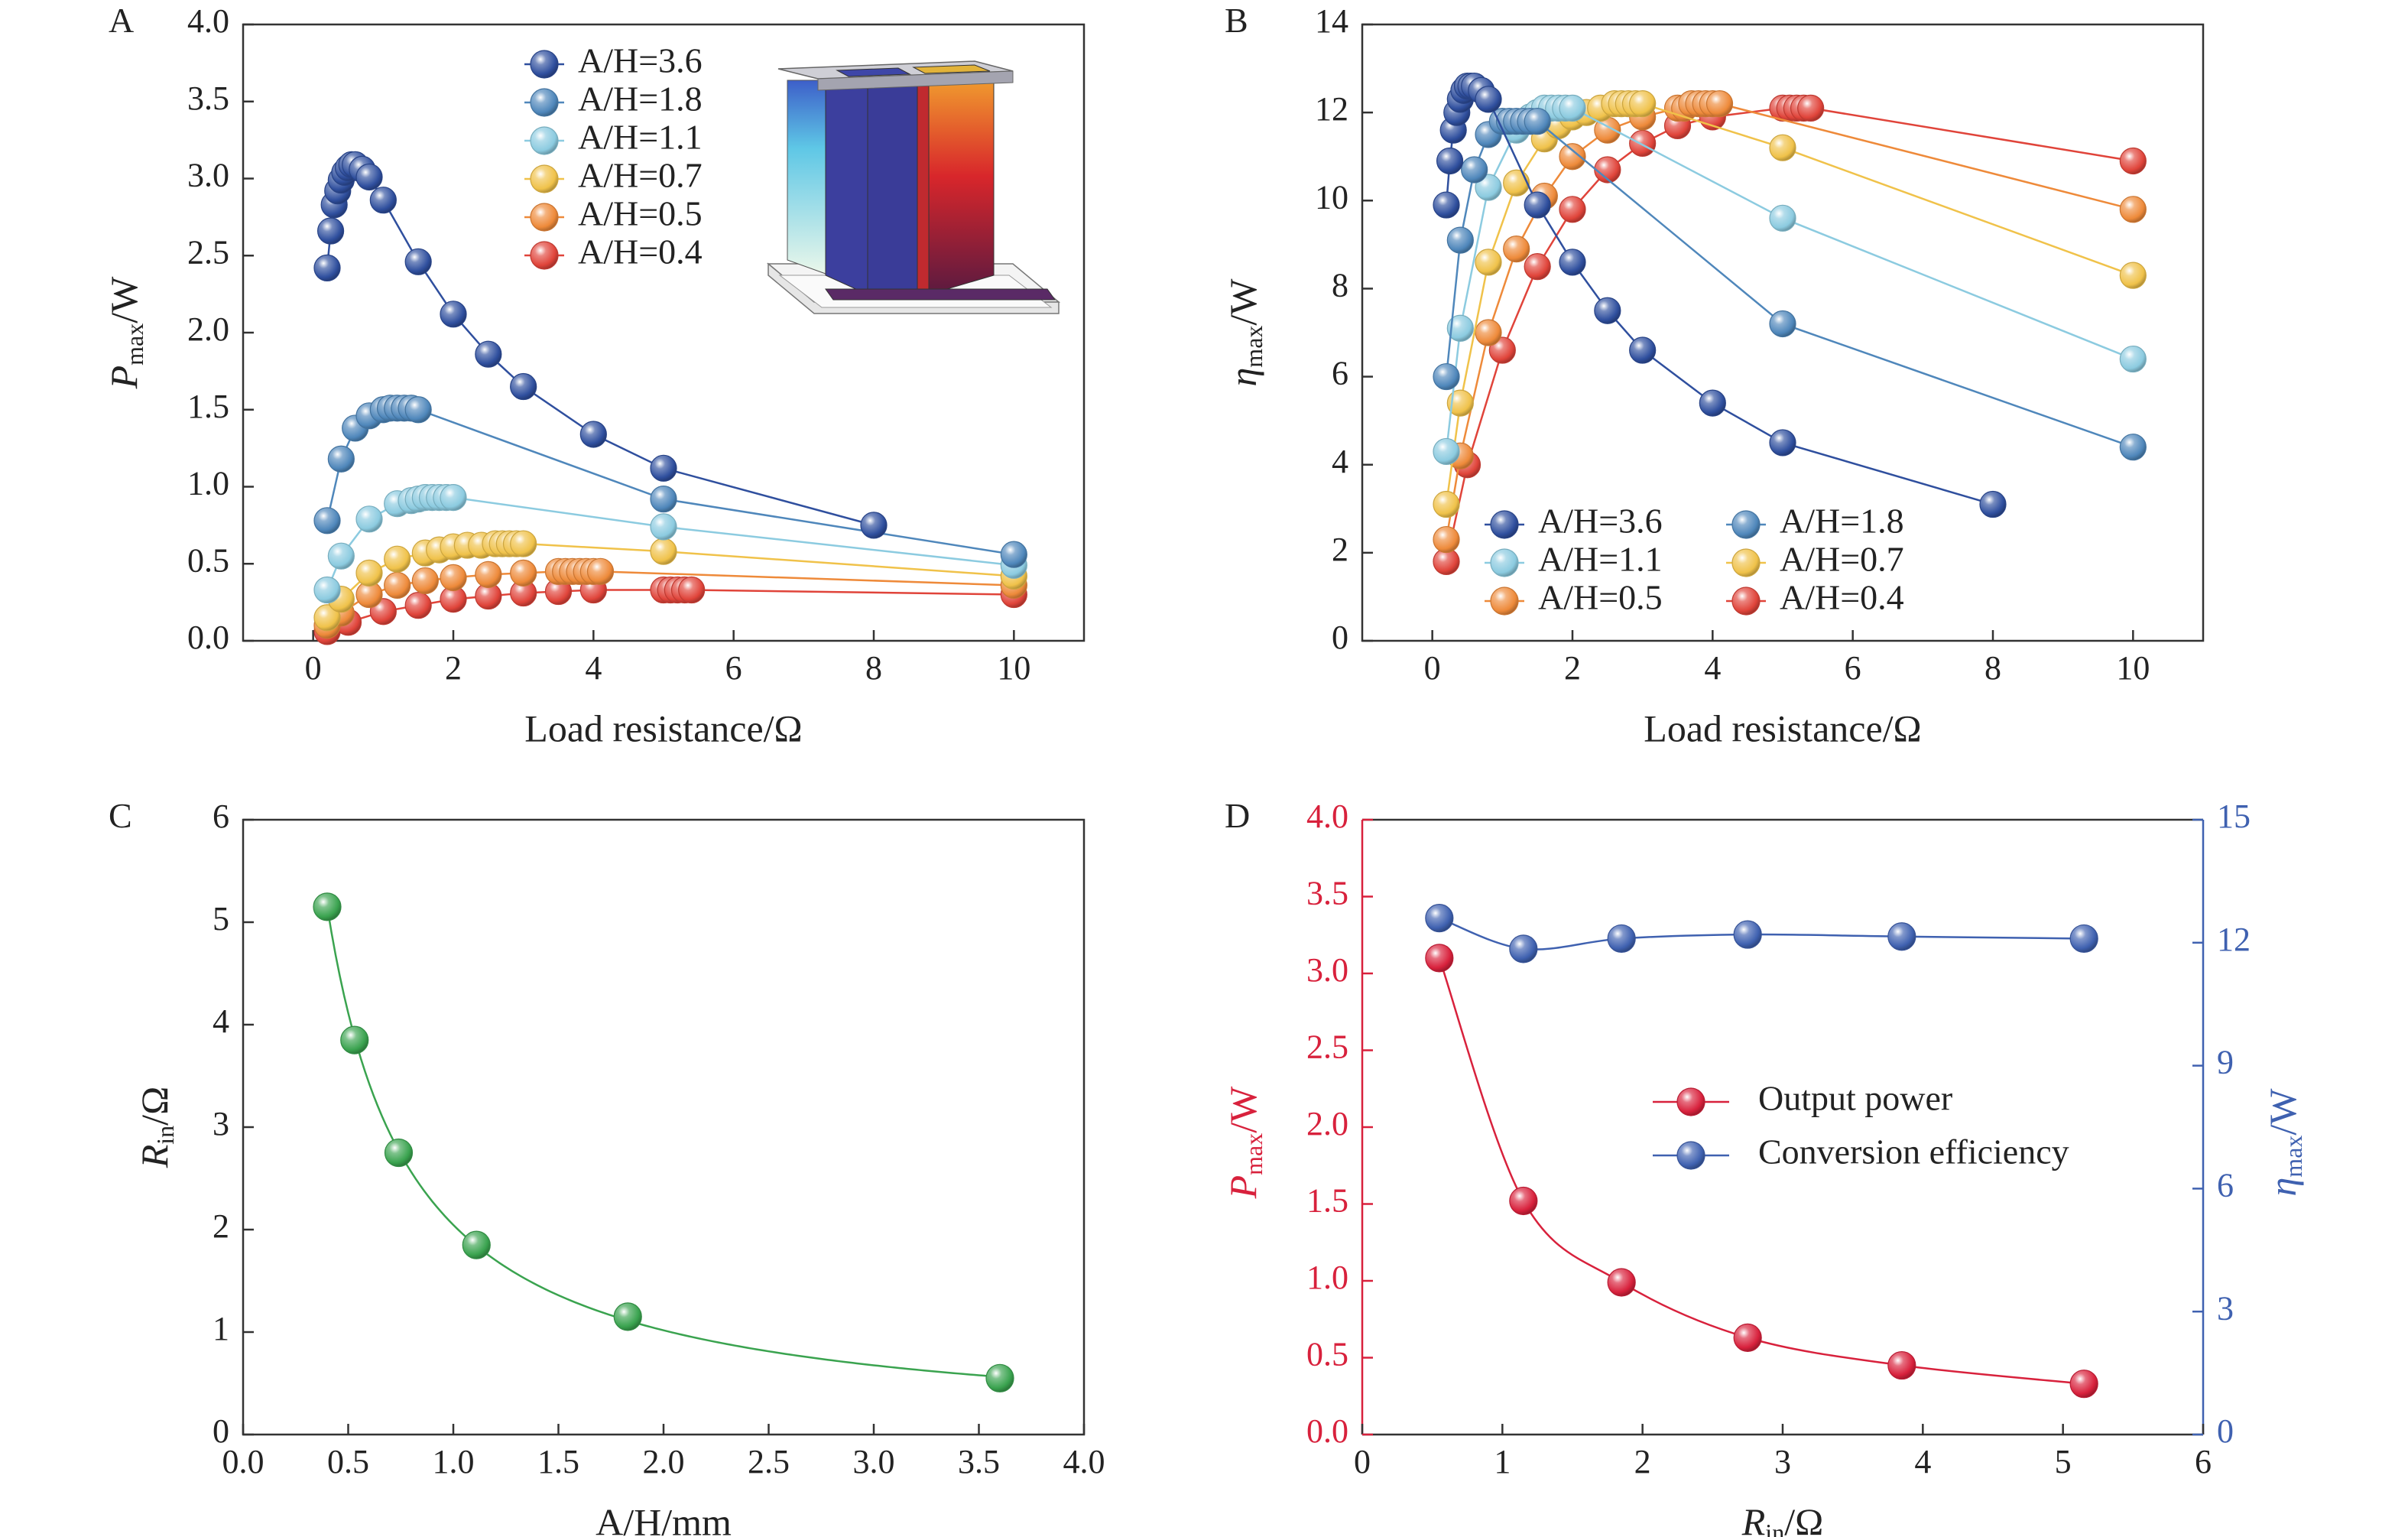 This screenshot has width=2408, height=1537. Describe the element at coordinates (221, 1123) in the screenshot. I see `y-tick-label: 3` at that location.